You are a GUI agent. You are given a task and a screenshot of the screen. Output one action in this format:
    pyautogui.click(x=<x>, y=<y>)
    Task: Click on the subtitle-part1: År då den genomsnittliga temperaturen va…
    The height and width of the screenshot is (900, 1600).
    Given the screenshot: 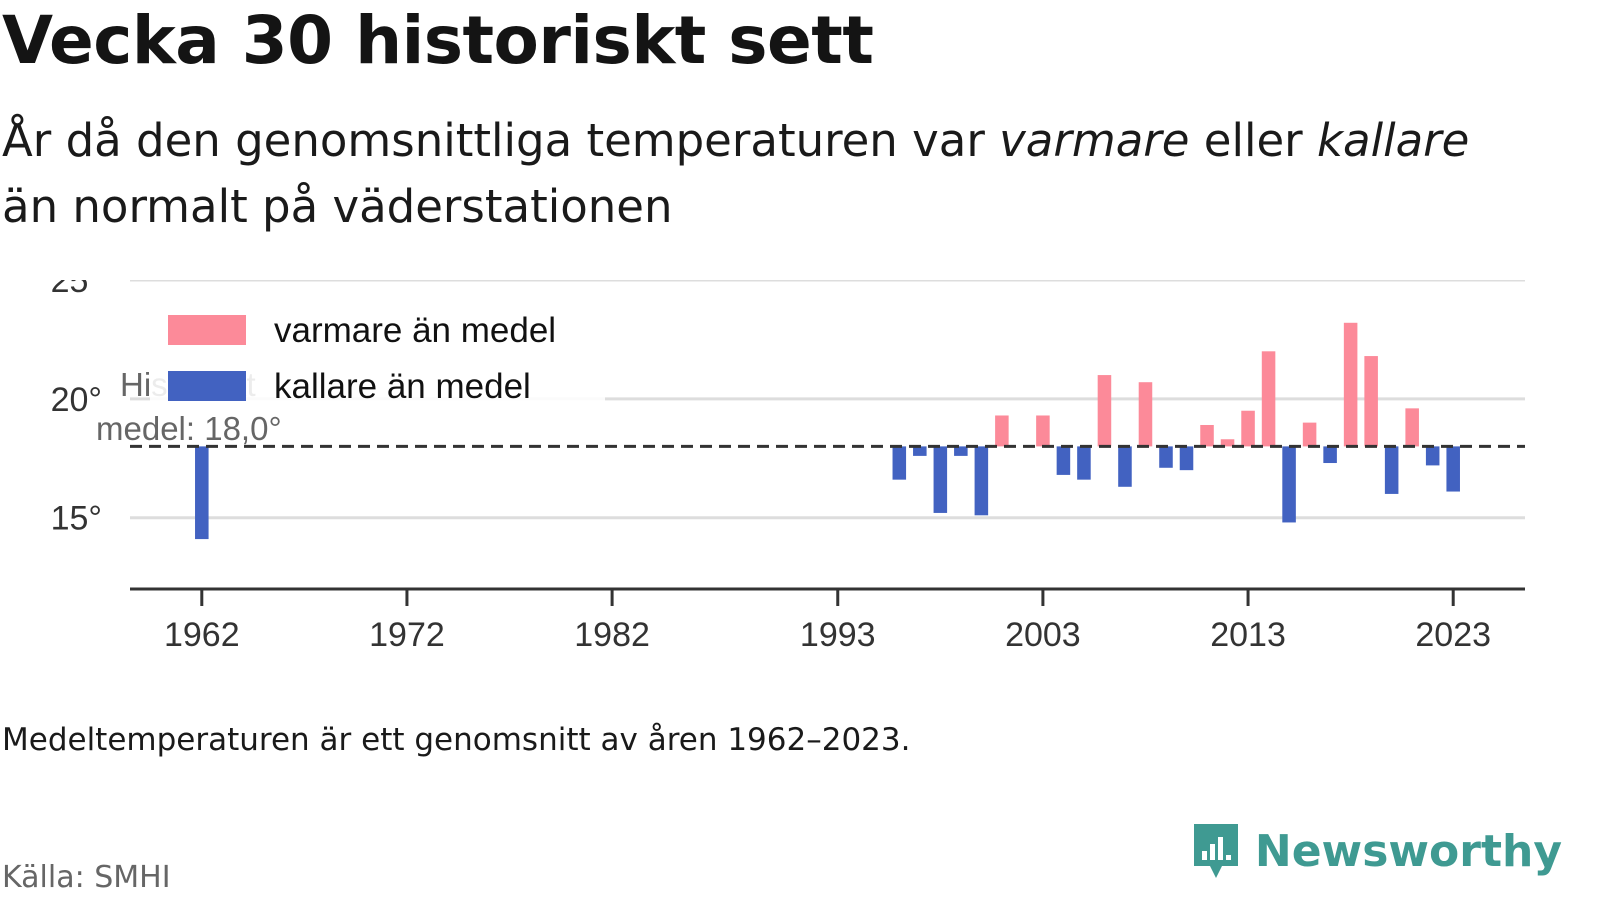 What is the action you would take?
    pyautogui.click(x=501, y=140)
    